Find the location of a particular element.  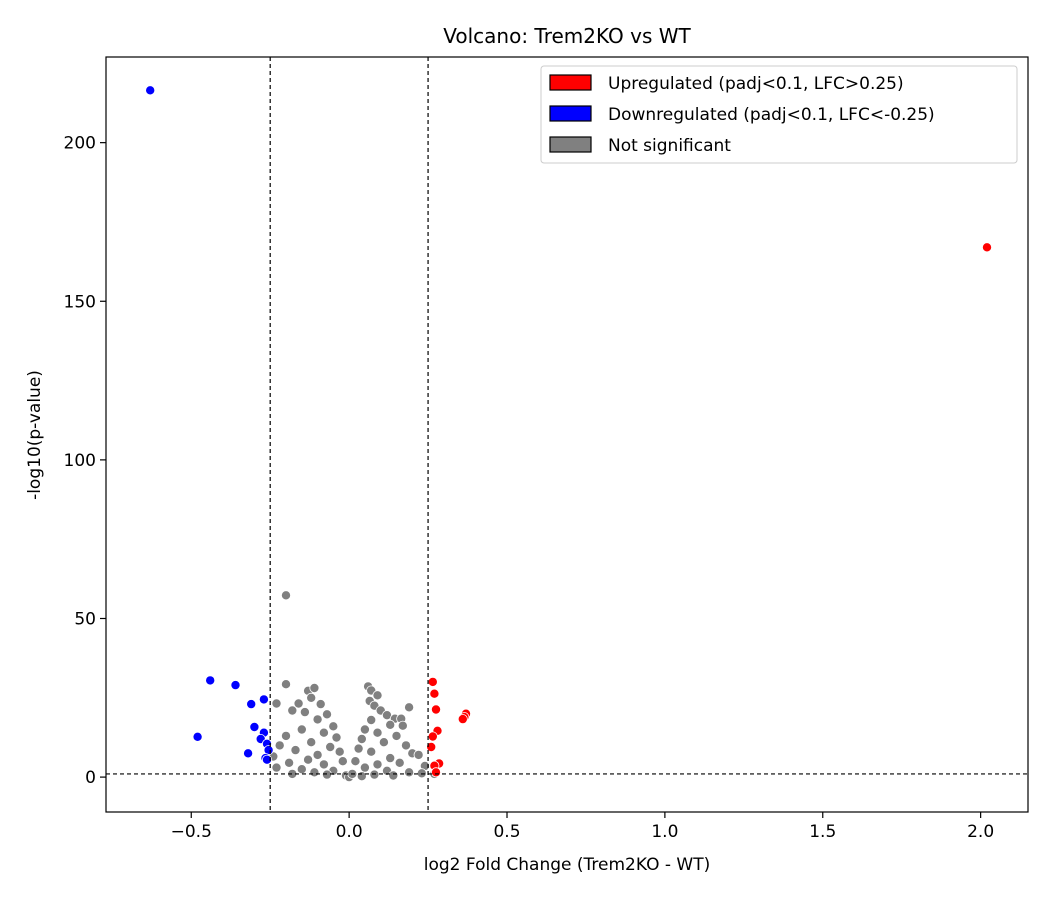

legend-label-up: Upregulated (padj<0.1, LFC>0.25) is located at coordinates (756, 84).